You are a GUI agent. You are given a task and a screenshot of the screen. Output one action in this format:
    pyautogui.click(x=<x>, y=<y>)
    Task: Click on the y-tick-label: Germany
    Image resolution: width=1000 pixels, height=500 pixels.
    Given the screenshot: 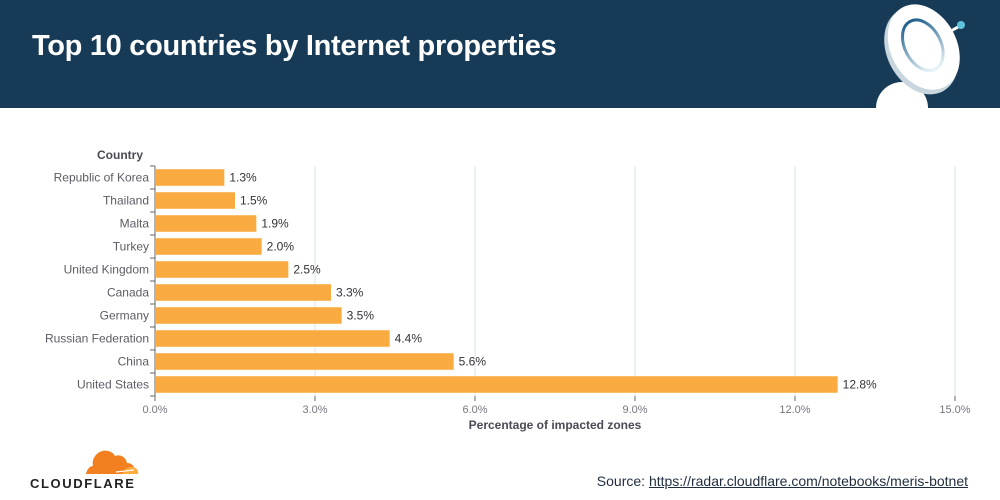 What is the action you would take?
    pyautogui.click(x=124, y=316)
    